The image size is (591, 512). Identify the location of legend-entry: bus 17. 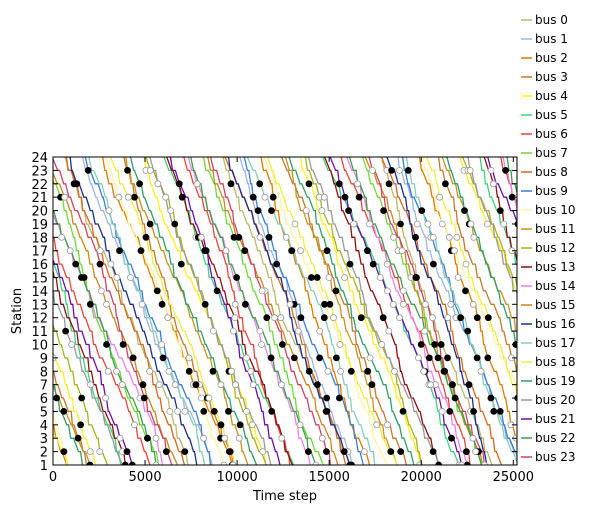
(555, 343).